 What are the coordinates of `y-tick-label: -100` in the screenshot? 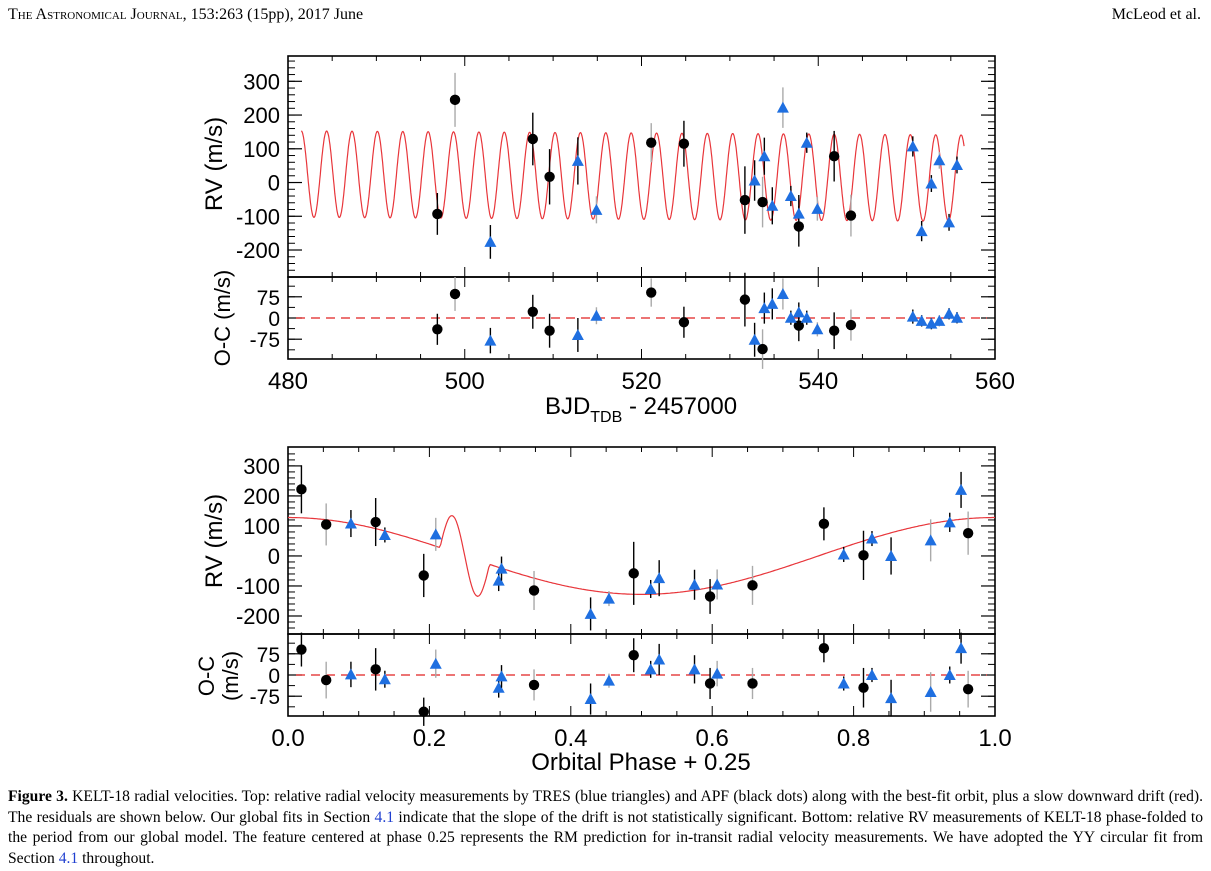 It's located at (258, 216).